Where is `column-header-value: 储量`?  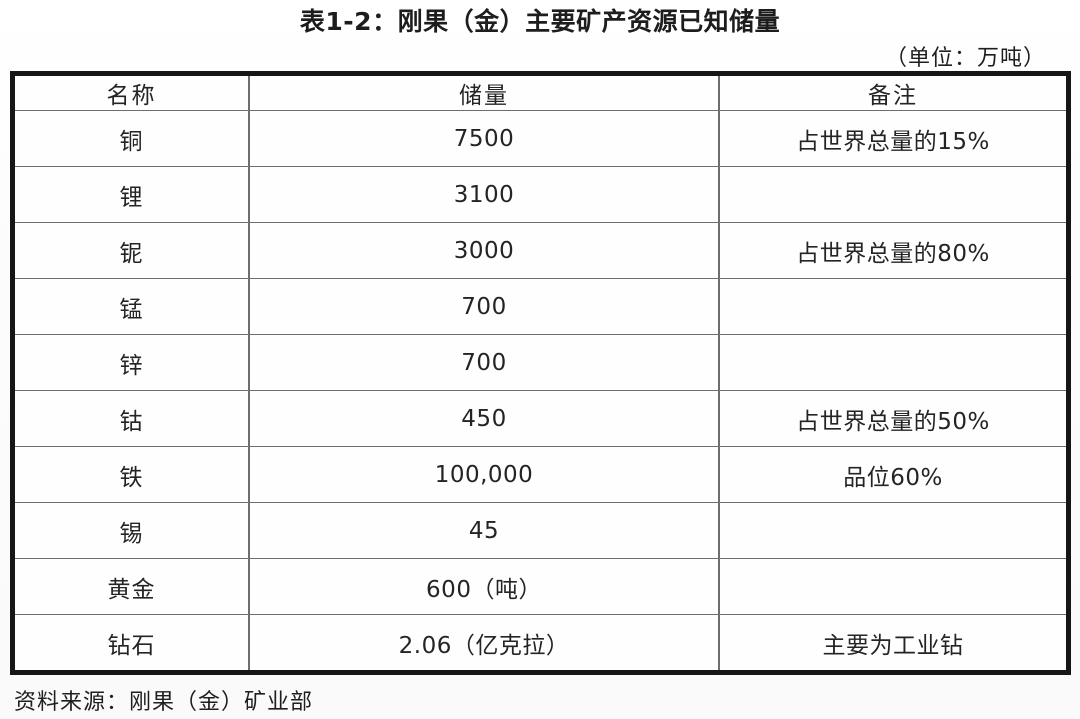 column-header-value: 储量 is located at coordinates (484, 93).